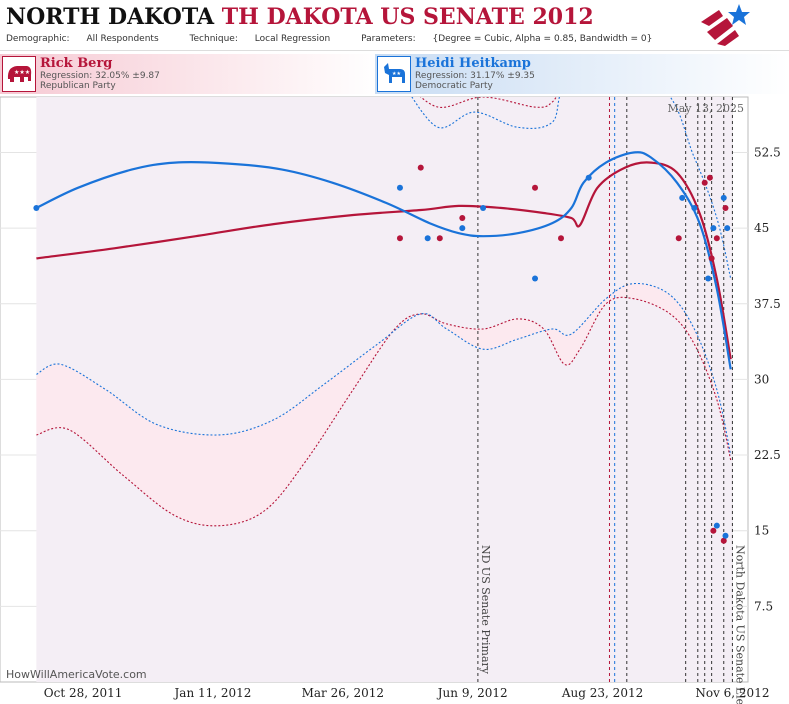  What do you see at coordinates (767, 455) in the screenshot?
I see `y-tick-label: 22.5` at bounding box center [767, 455].